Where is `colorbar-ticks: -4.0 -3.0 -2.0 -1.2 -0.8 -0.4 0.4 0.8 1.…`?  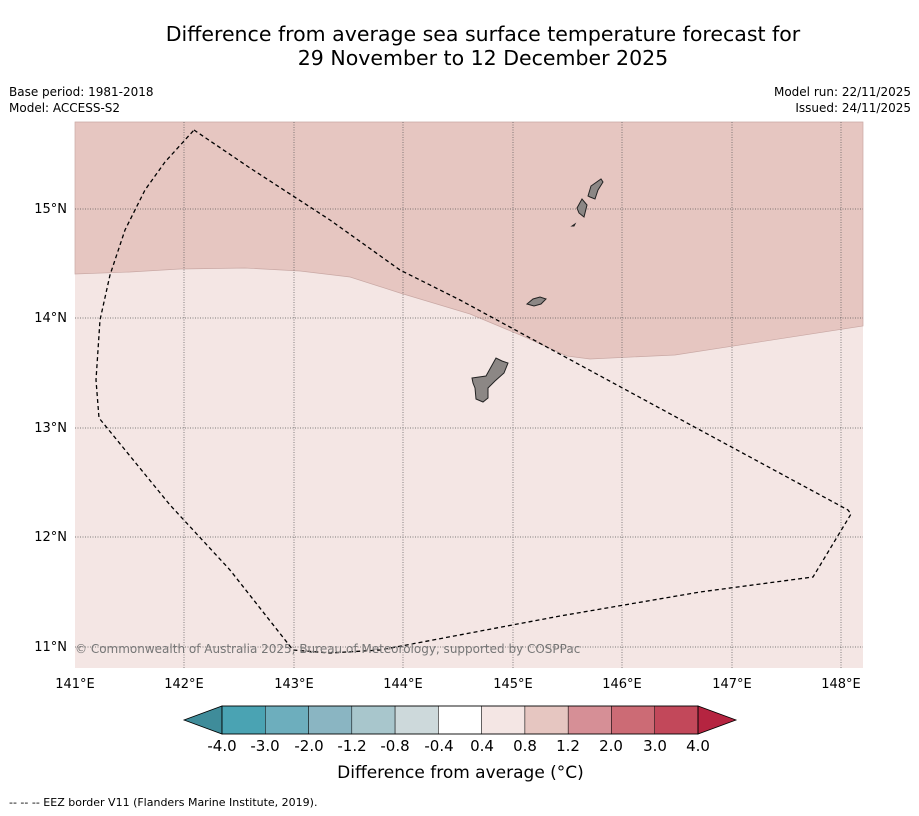
colorbar-ticks: -4.0 -3.0 -2.0 -1.2 -0.8 -0.4 0.4 0.8 1.… is located at coordinates (458, 746).